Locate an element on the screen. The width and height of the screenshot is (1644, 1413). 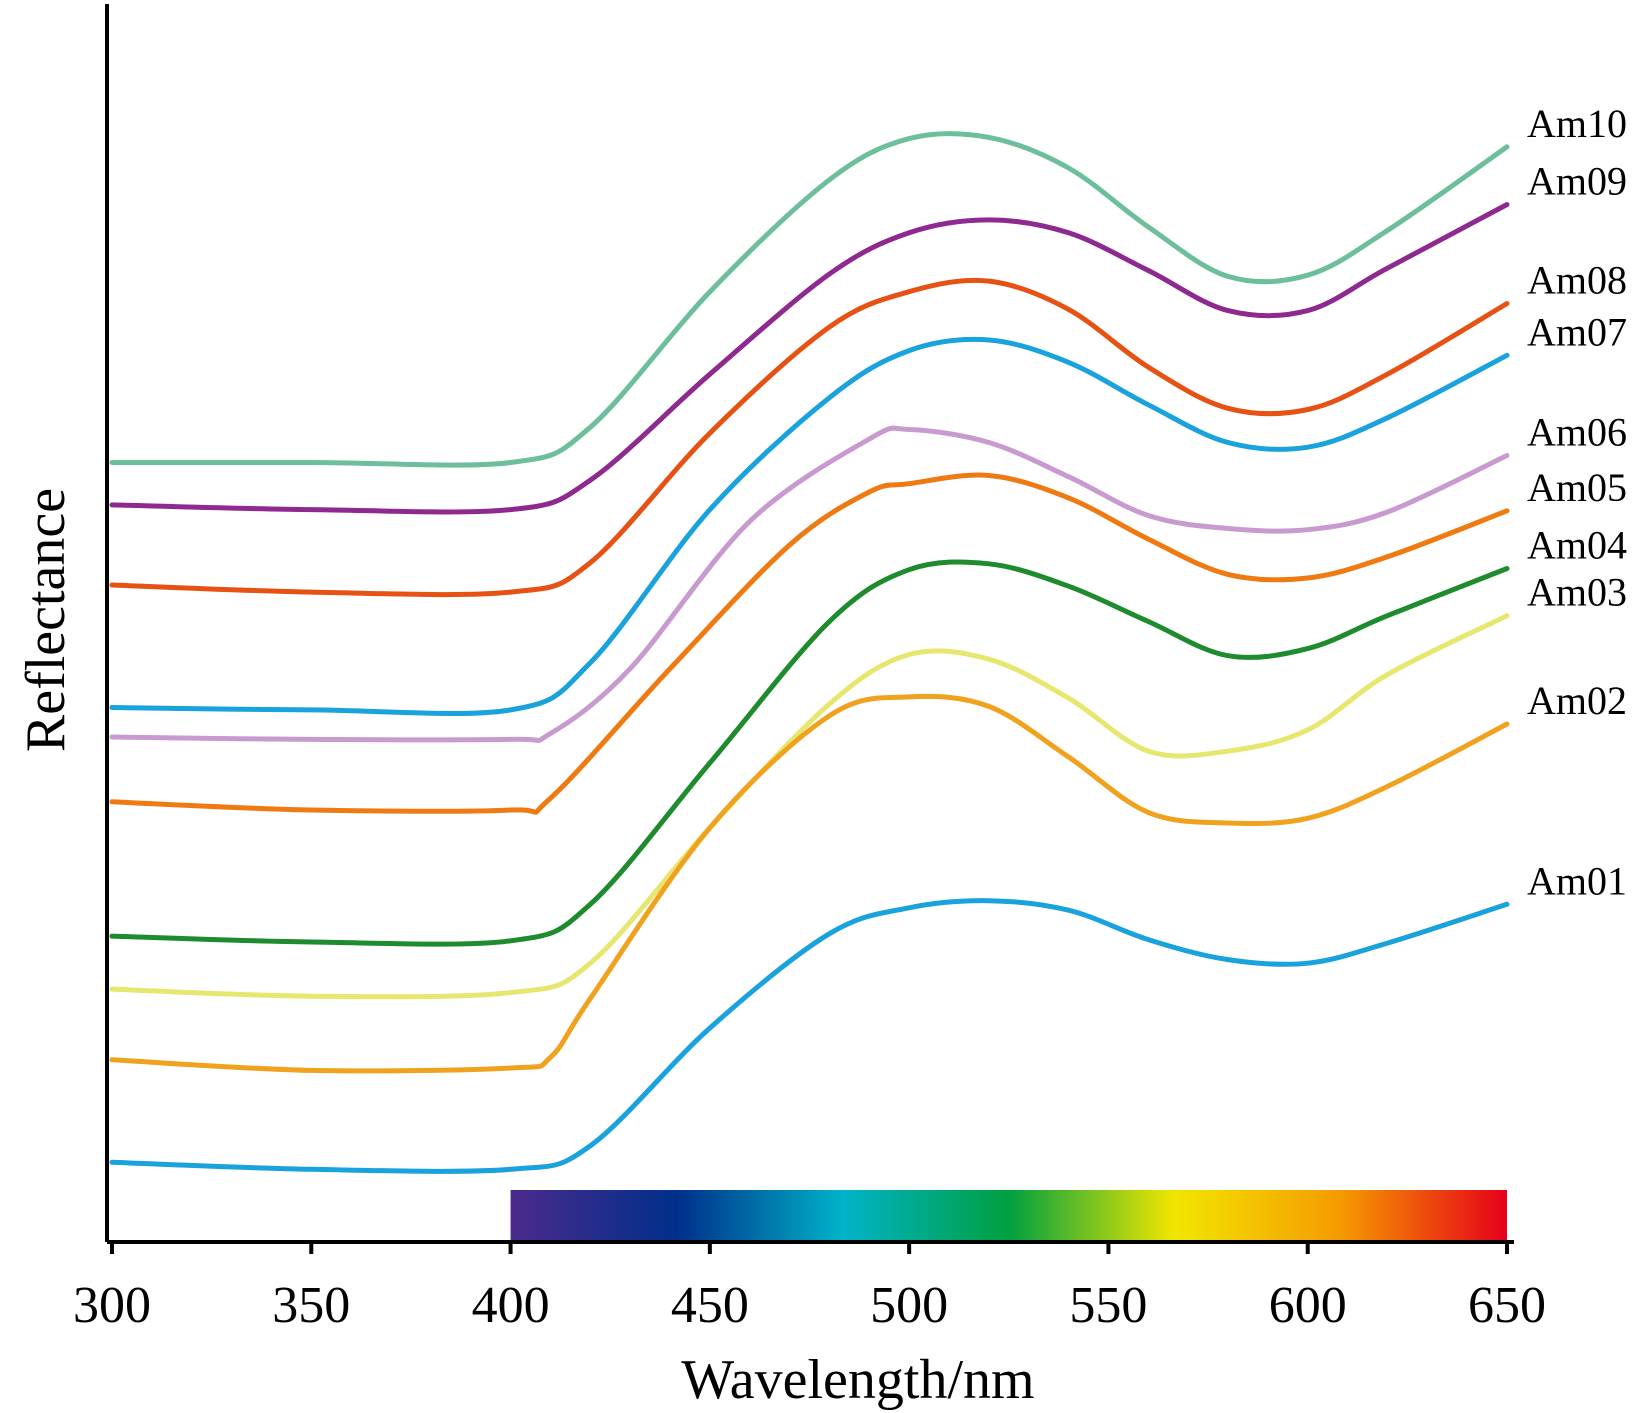
x-tick-label-300: 300 is located at coordinates (112, 1305).